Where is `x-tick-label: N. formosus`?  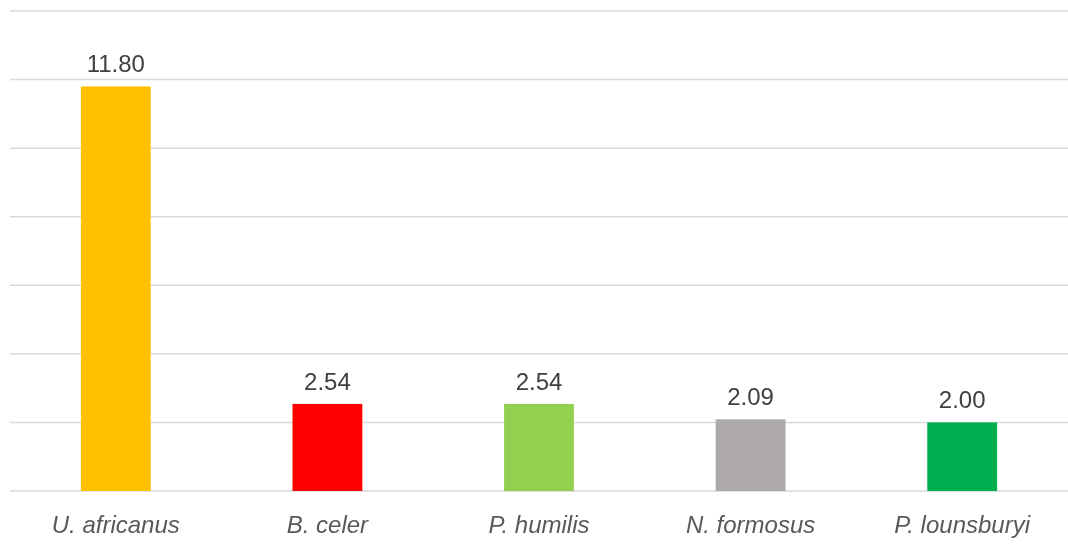
x-tick-label: N. formosus is located at coordinates (750, 524).